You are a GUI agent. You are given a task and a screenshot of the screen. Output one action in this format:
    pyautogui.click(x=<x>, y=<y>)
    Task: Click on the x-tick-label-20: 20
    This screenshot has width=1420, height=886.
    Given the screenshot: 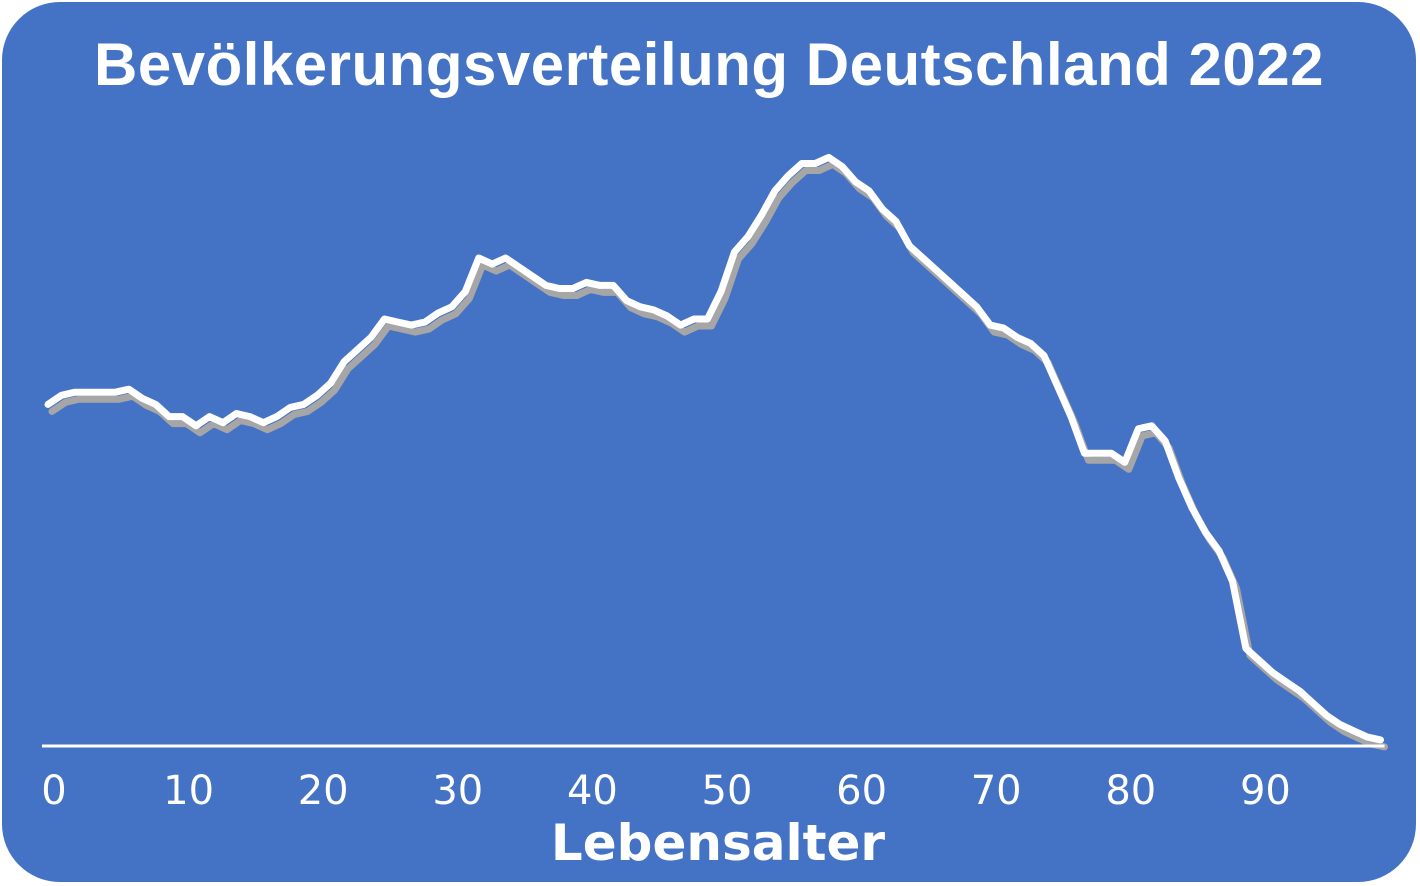 What is the action you would take?
    pyautogui.click(x=323, y=791)
    